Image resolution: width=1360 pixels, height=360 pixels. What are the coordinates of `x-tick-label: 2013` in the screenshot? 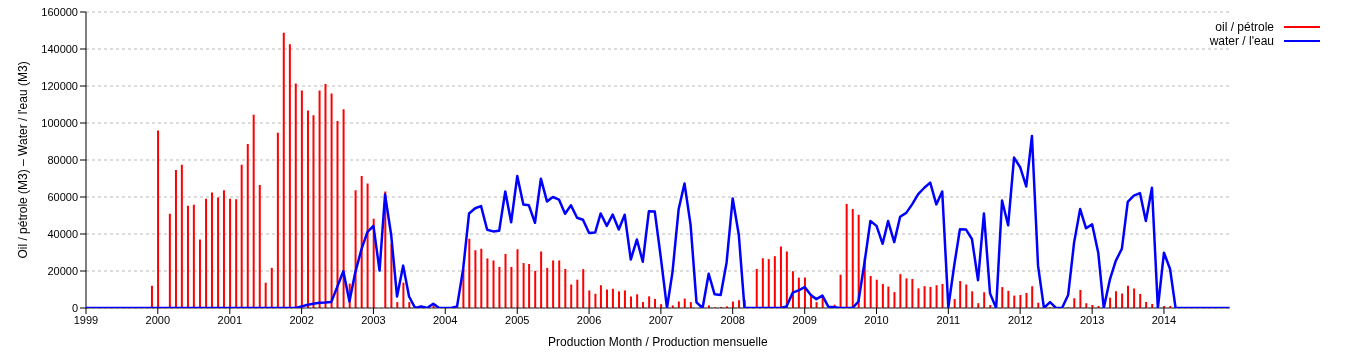 It's located at (1092, 319).